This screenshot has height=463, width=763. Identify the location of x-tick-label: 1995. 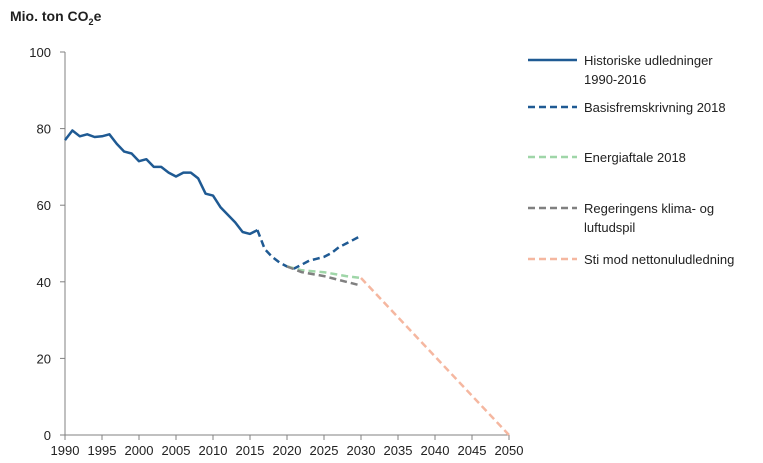
(102, 450).